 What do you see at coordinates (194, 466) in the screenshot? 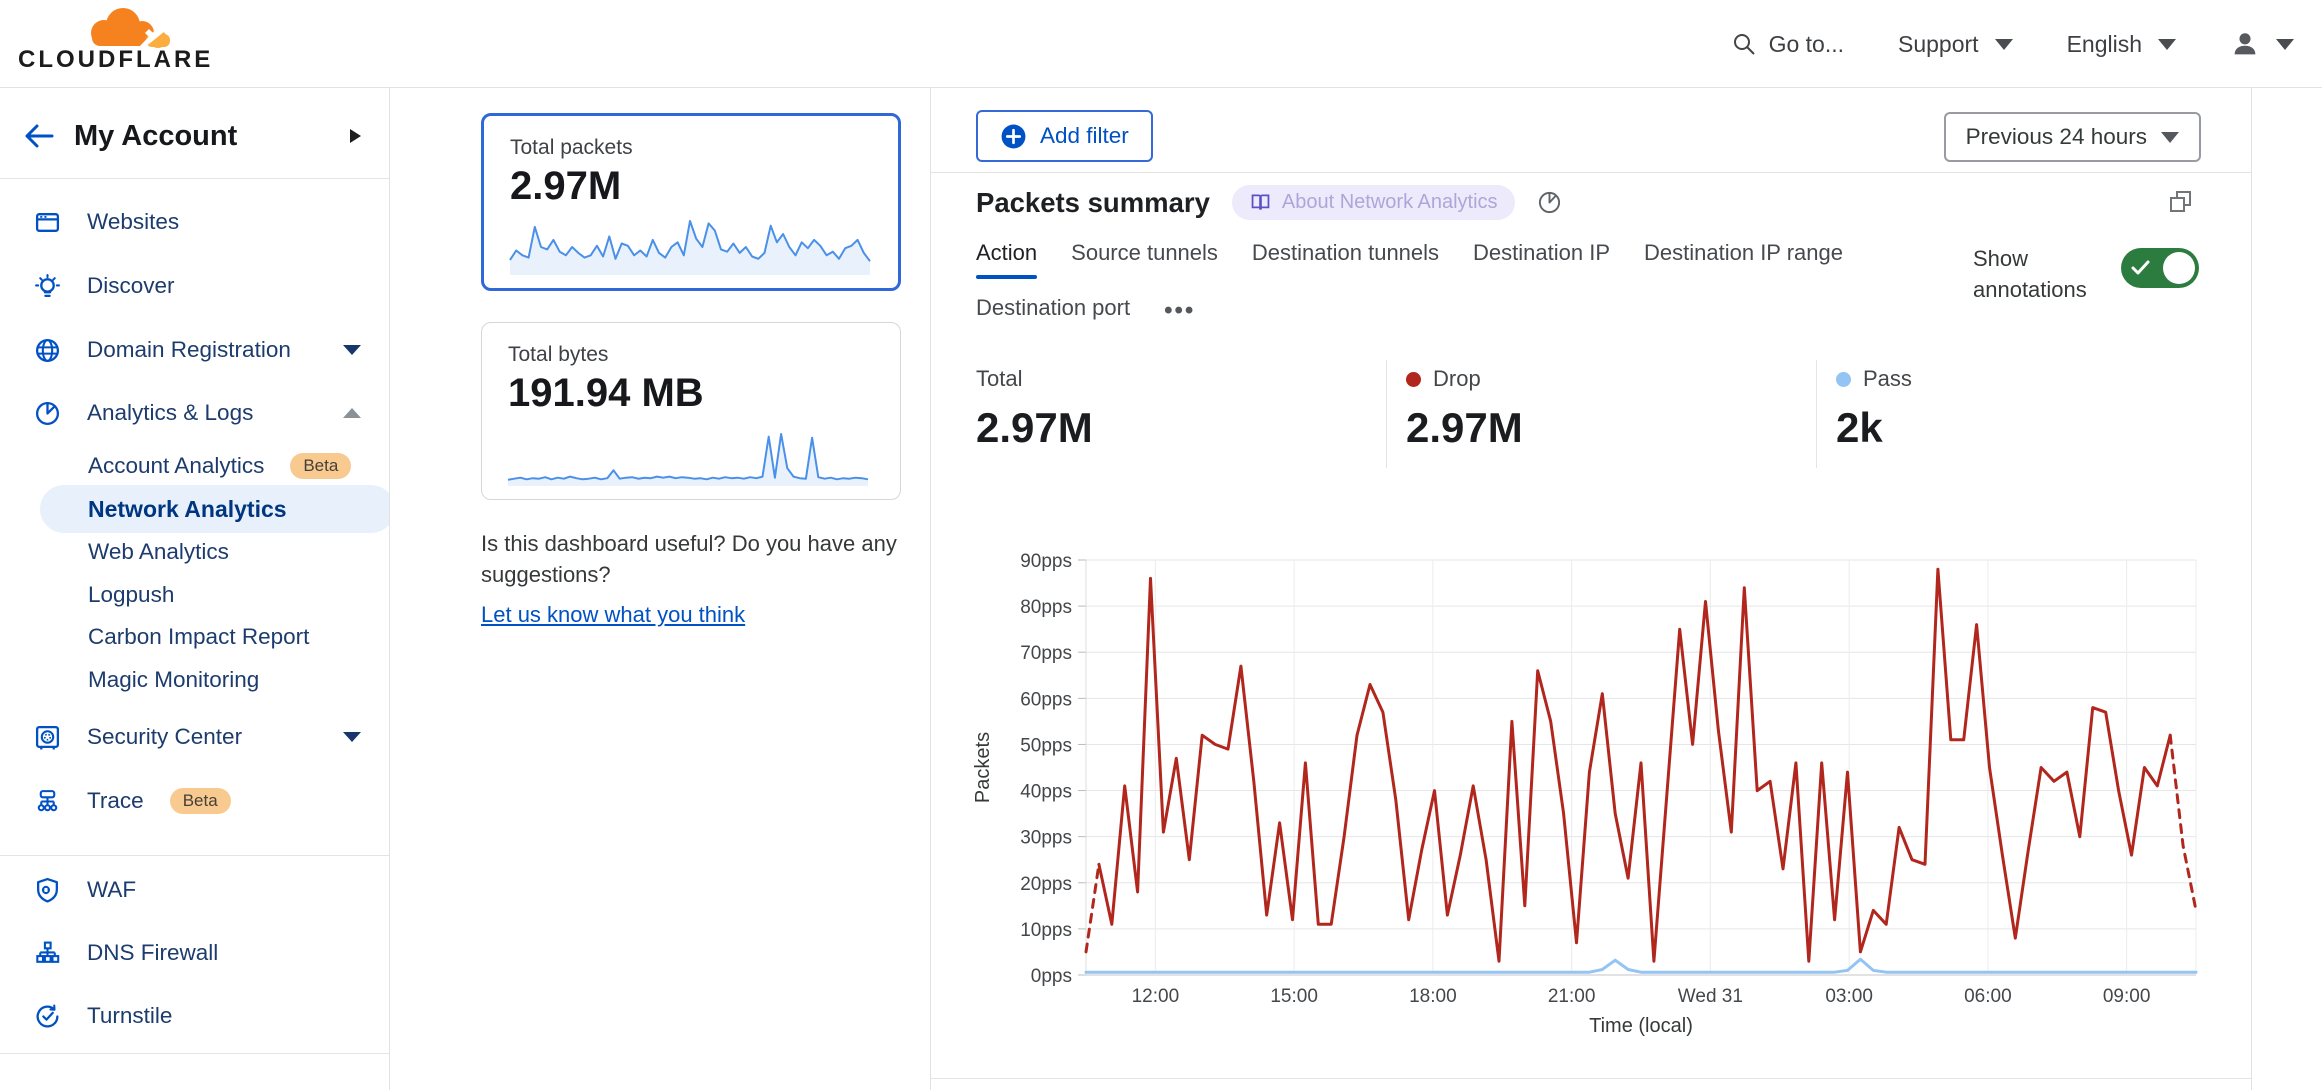
I see `sidebar-item-account-analytics: Account Analytics Beta` at bounding box center [194, 466].